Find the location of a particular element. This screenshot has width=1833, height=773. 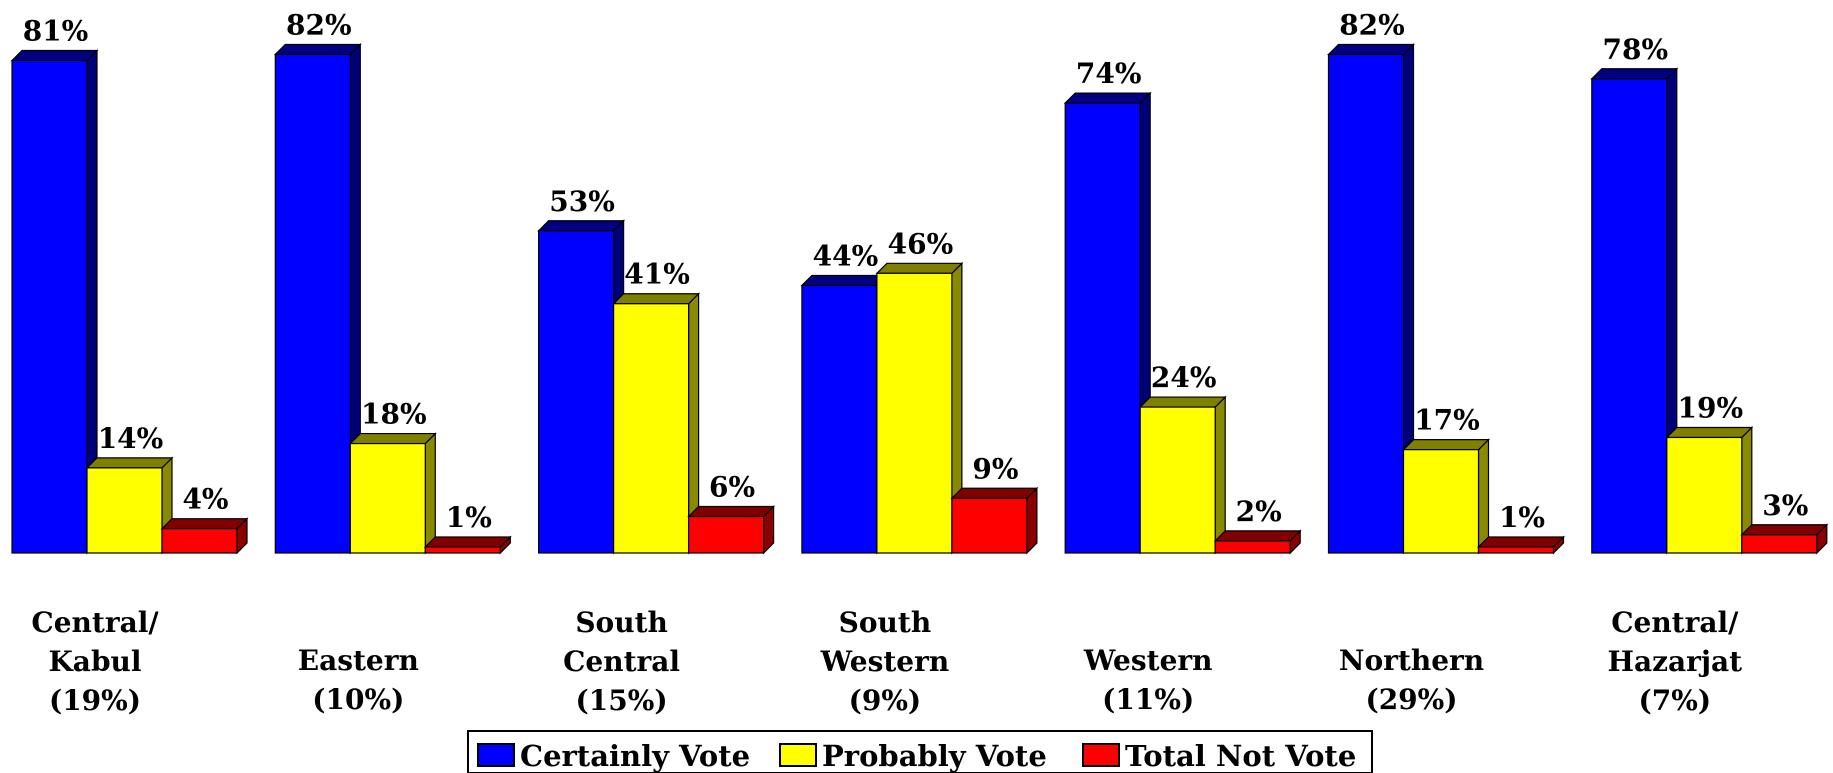

data-label-total-not-vote: 4% is located at coordinates (205, 499).